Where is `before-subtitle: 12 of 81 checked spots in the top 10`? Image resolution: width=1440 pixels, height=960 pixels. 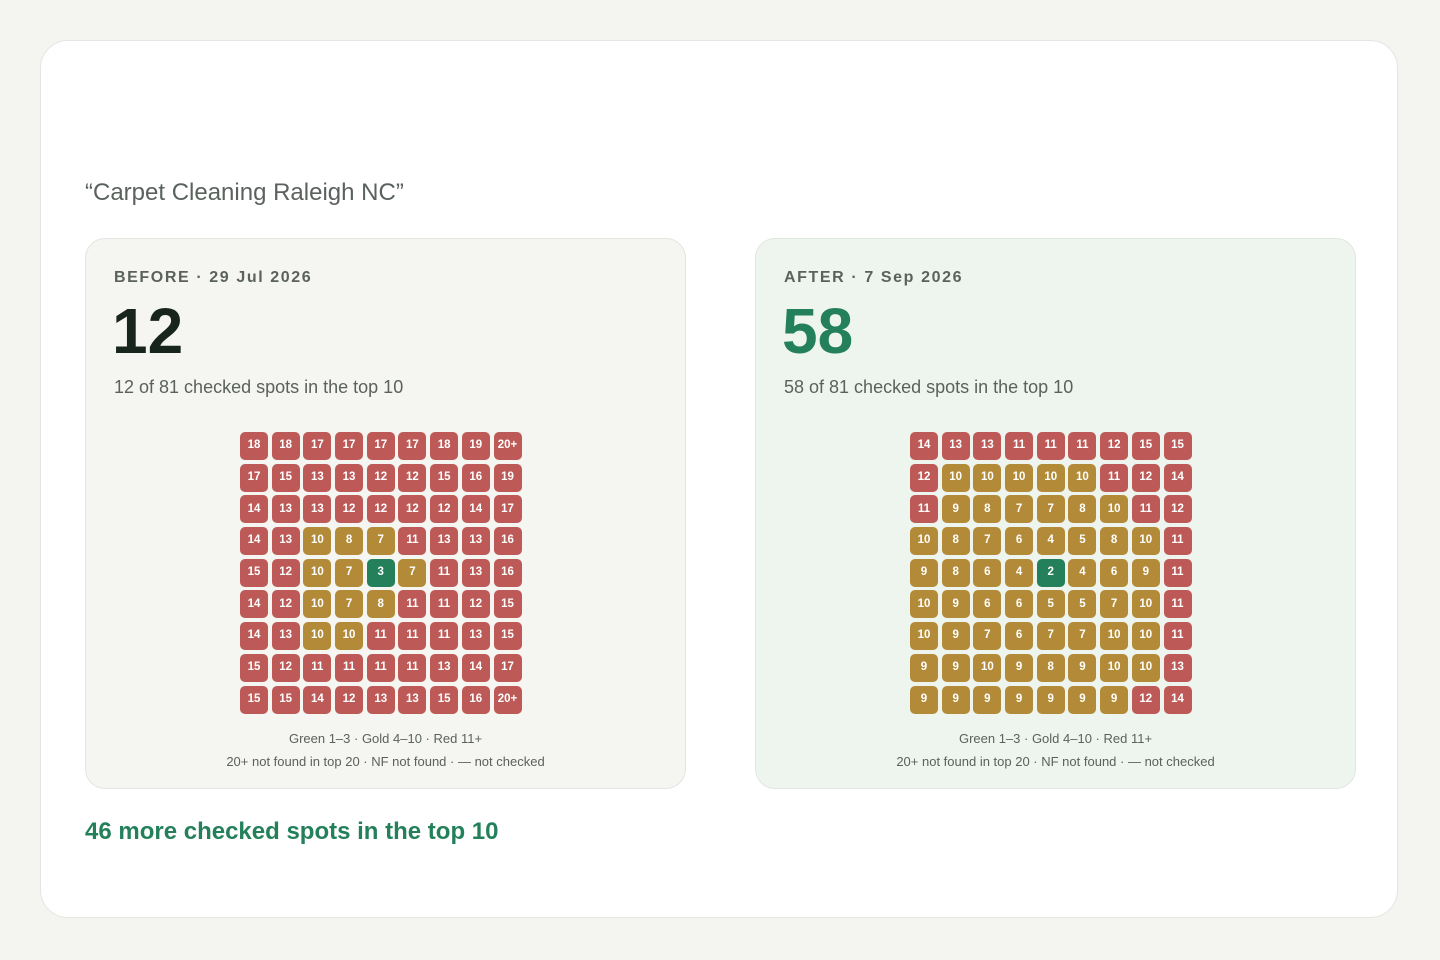
before-subtitle: 12 of 81 checked spots in the top 10 is located at coordinates (259, 387).